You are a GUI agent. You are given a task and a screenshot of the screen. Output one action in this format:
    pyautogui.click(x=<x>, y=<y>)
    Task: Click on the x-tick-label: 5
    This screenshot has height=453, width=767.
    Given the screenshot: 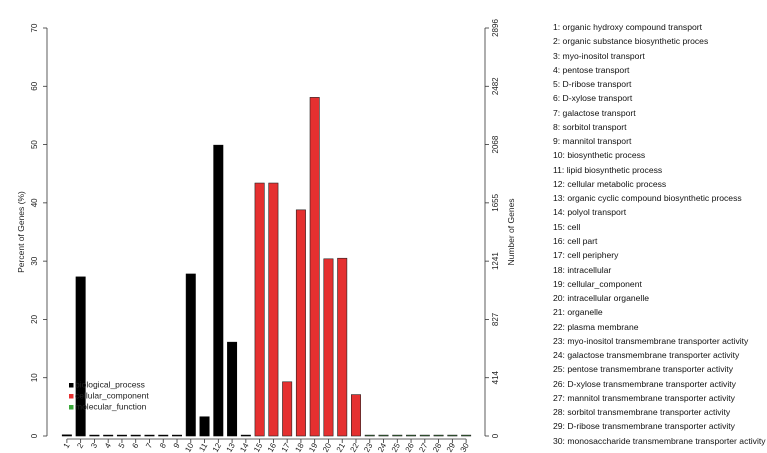 What is the action you would take?
    pyautogui.click(x=122, y=445)
    